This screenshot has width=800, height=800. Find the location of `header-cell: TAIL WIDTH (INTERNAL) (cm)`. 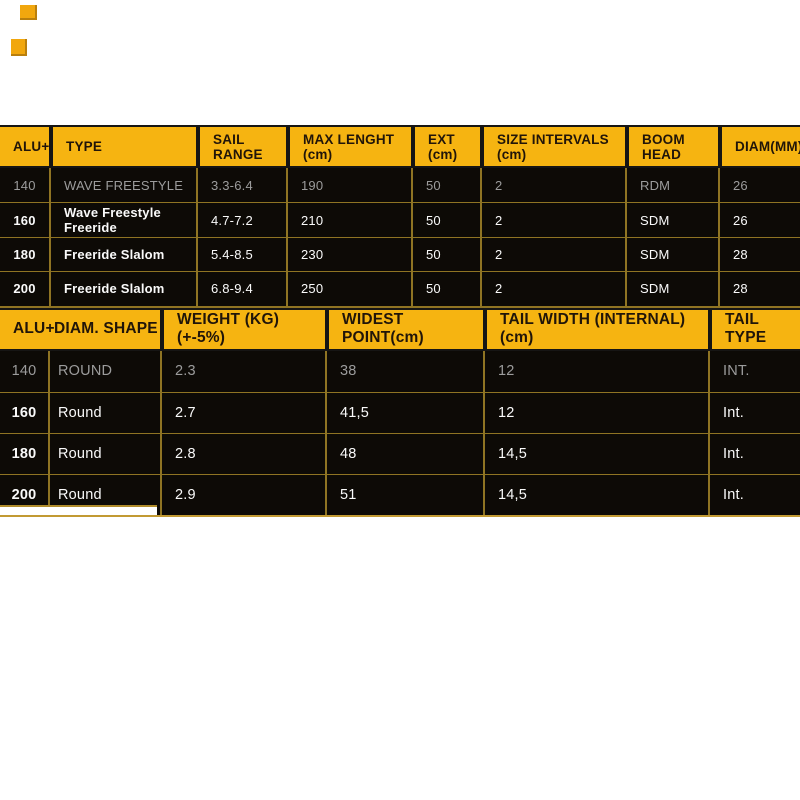

header-cell: TAIL WIDTH (INTERNAL) (cm) is located at coordinates (595, 329).